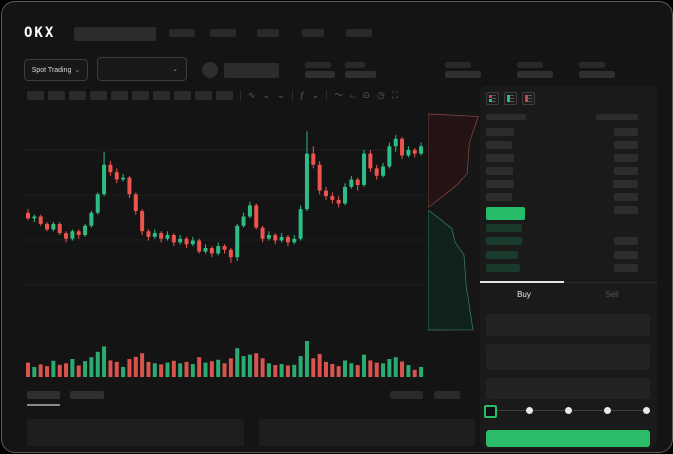  I want to click on trendline-tool-icon: 〜, so click(339, 94).